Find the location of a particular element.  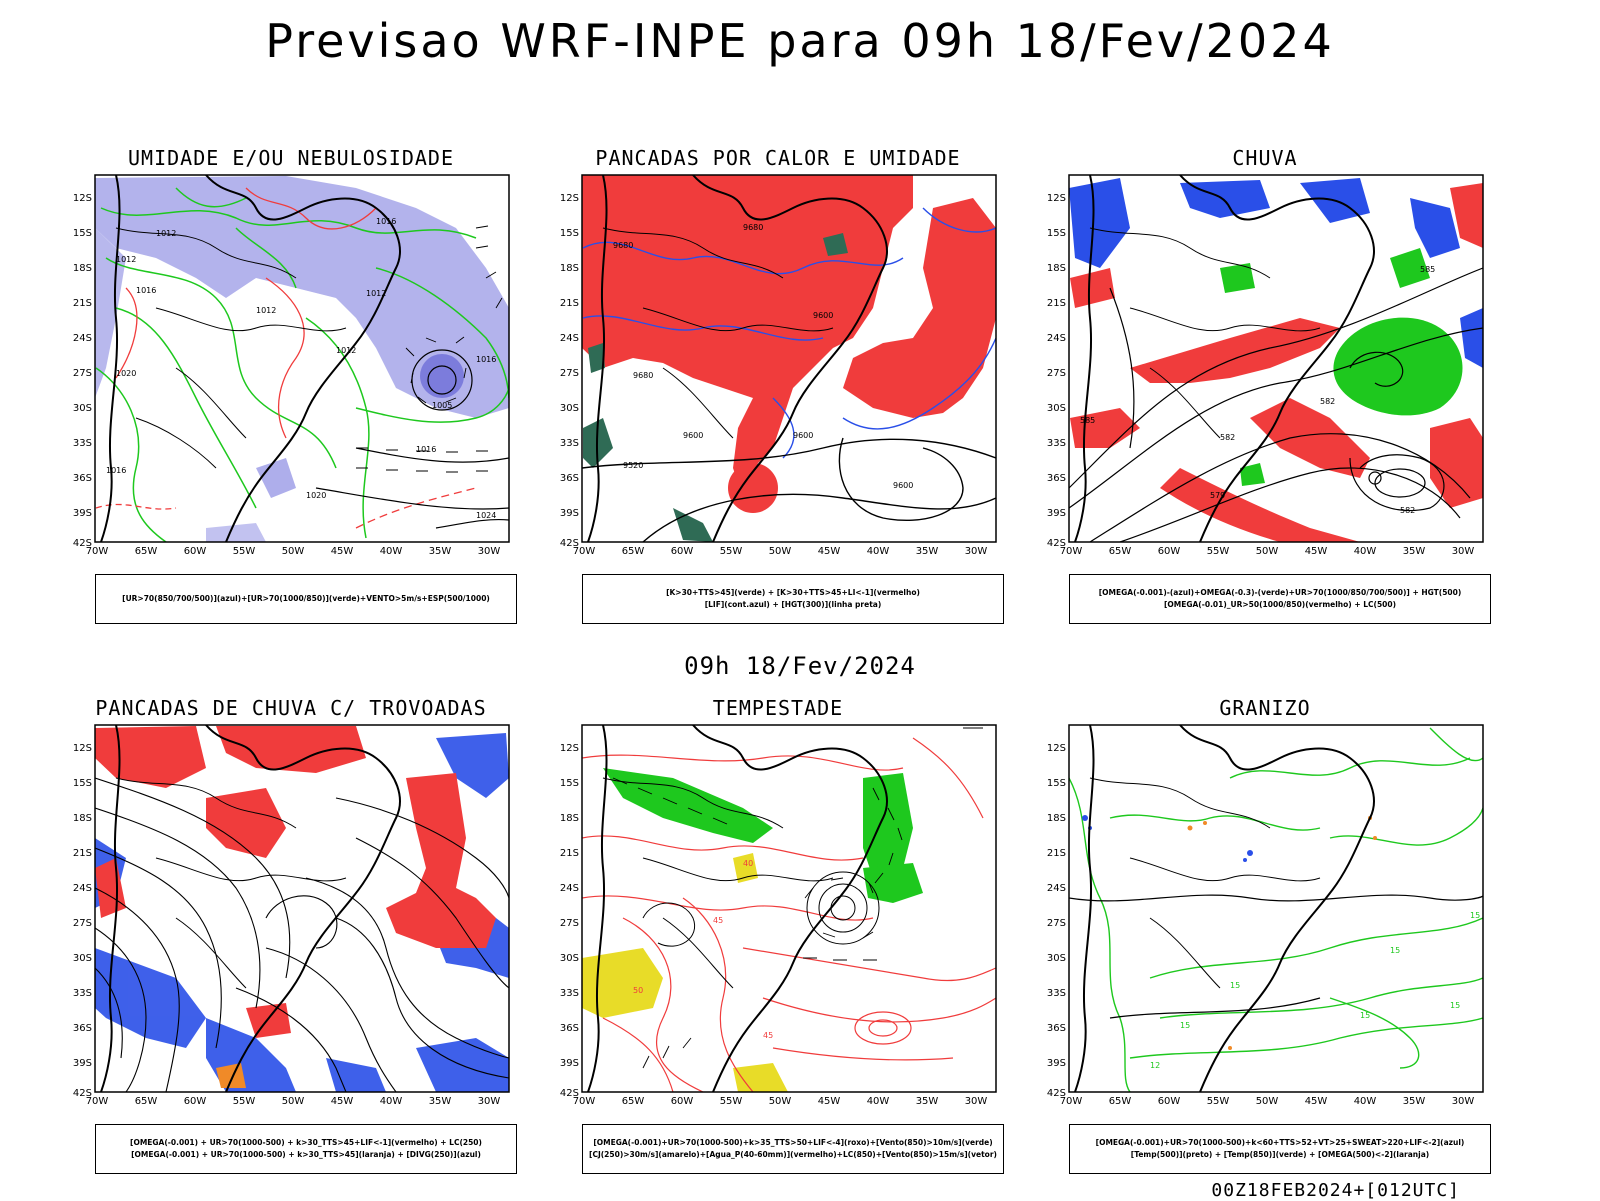

panel-pancadas-calor: PANCADAS POR CALOR E UMIDADE is located at coordinates (778, 391).